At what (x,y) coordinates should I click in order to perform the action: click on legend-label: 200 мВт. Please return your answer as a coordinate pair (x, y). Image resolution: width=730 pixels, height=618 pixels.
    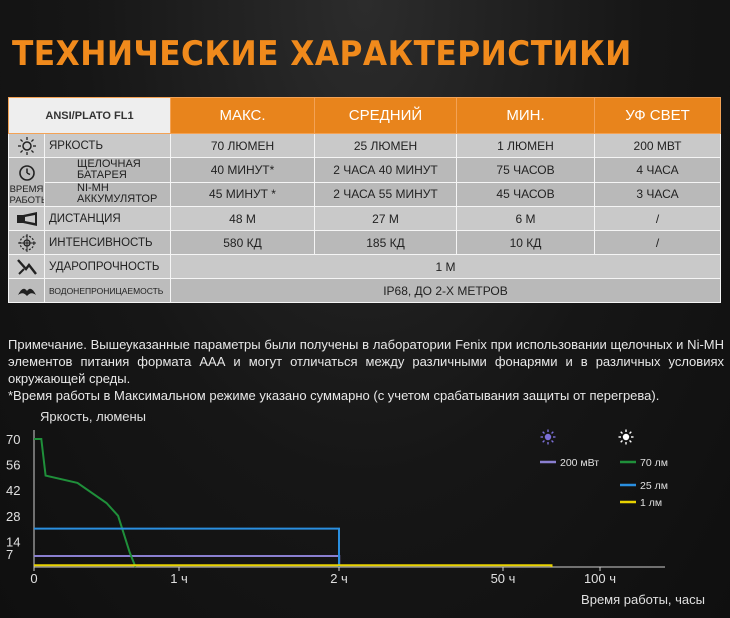
    Looking at the image, I should click on (579, 463).